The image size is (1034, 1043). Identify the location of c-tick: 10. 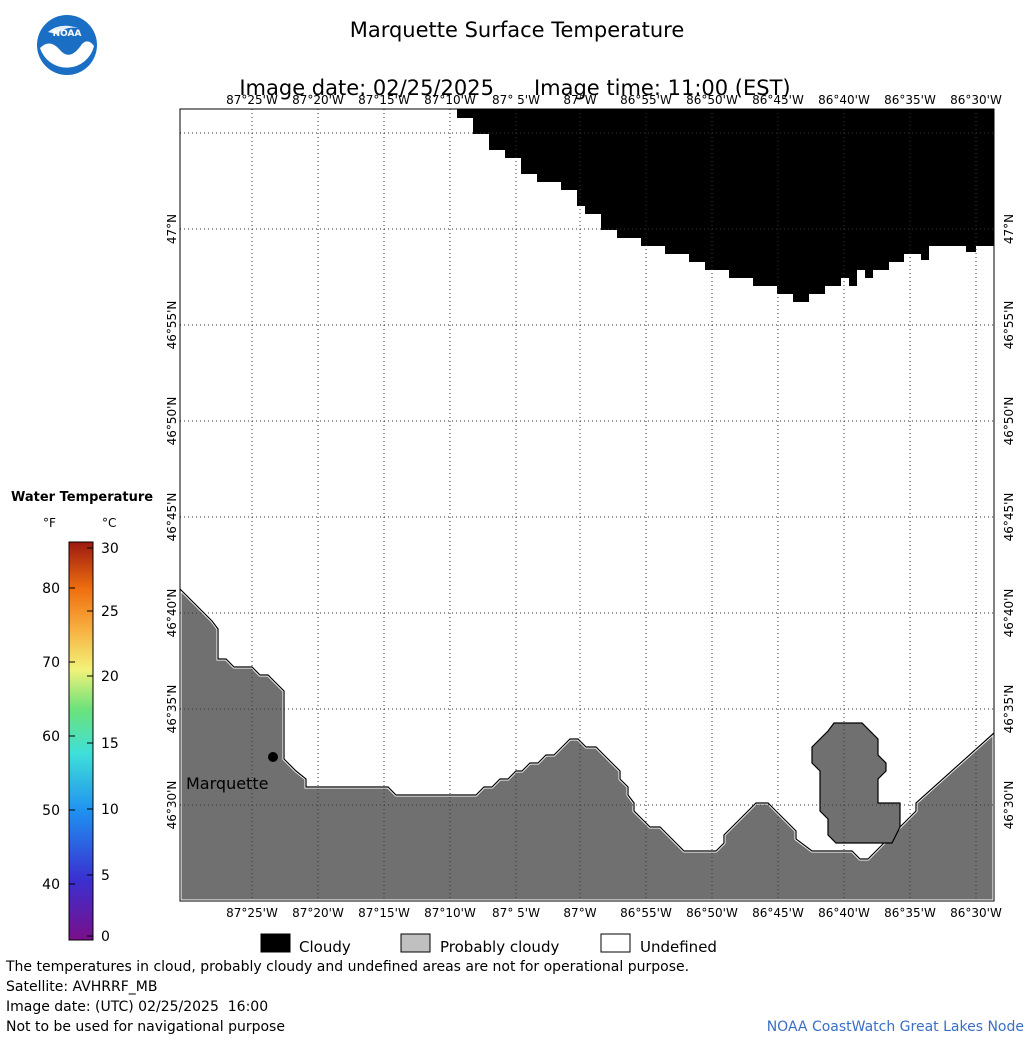
(110, 810).